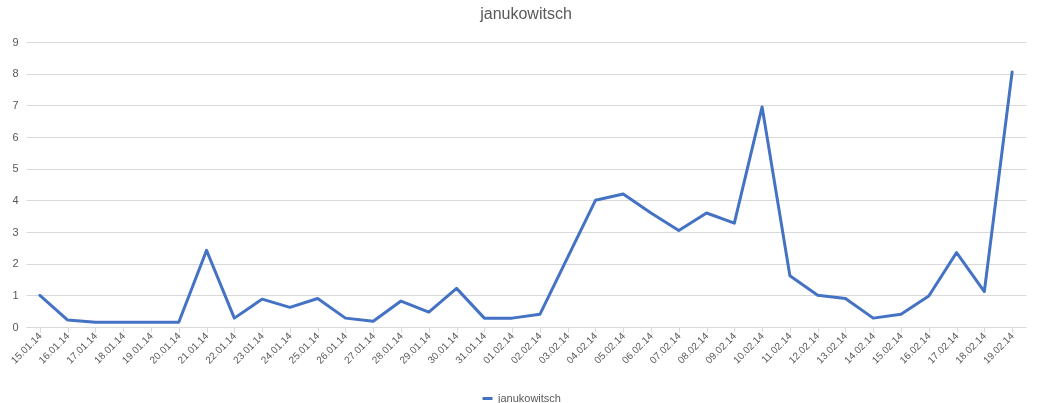 This screenshot has height=403, width=1050. Describe the element at coordinates (15, 326) in the screenshot. I see `y-tick-label: 0` at that location.